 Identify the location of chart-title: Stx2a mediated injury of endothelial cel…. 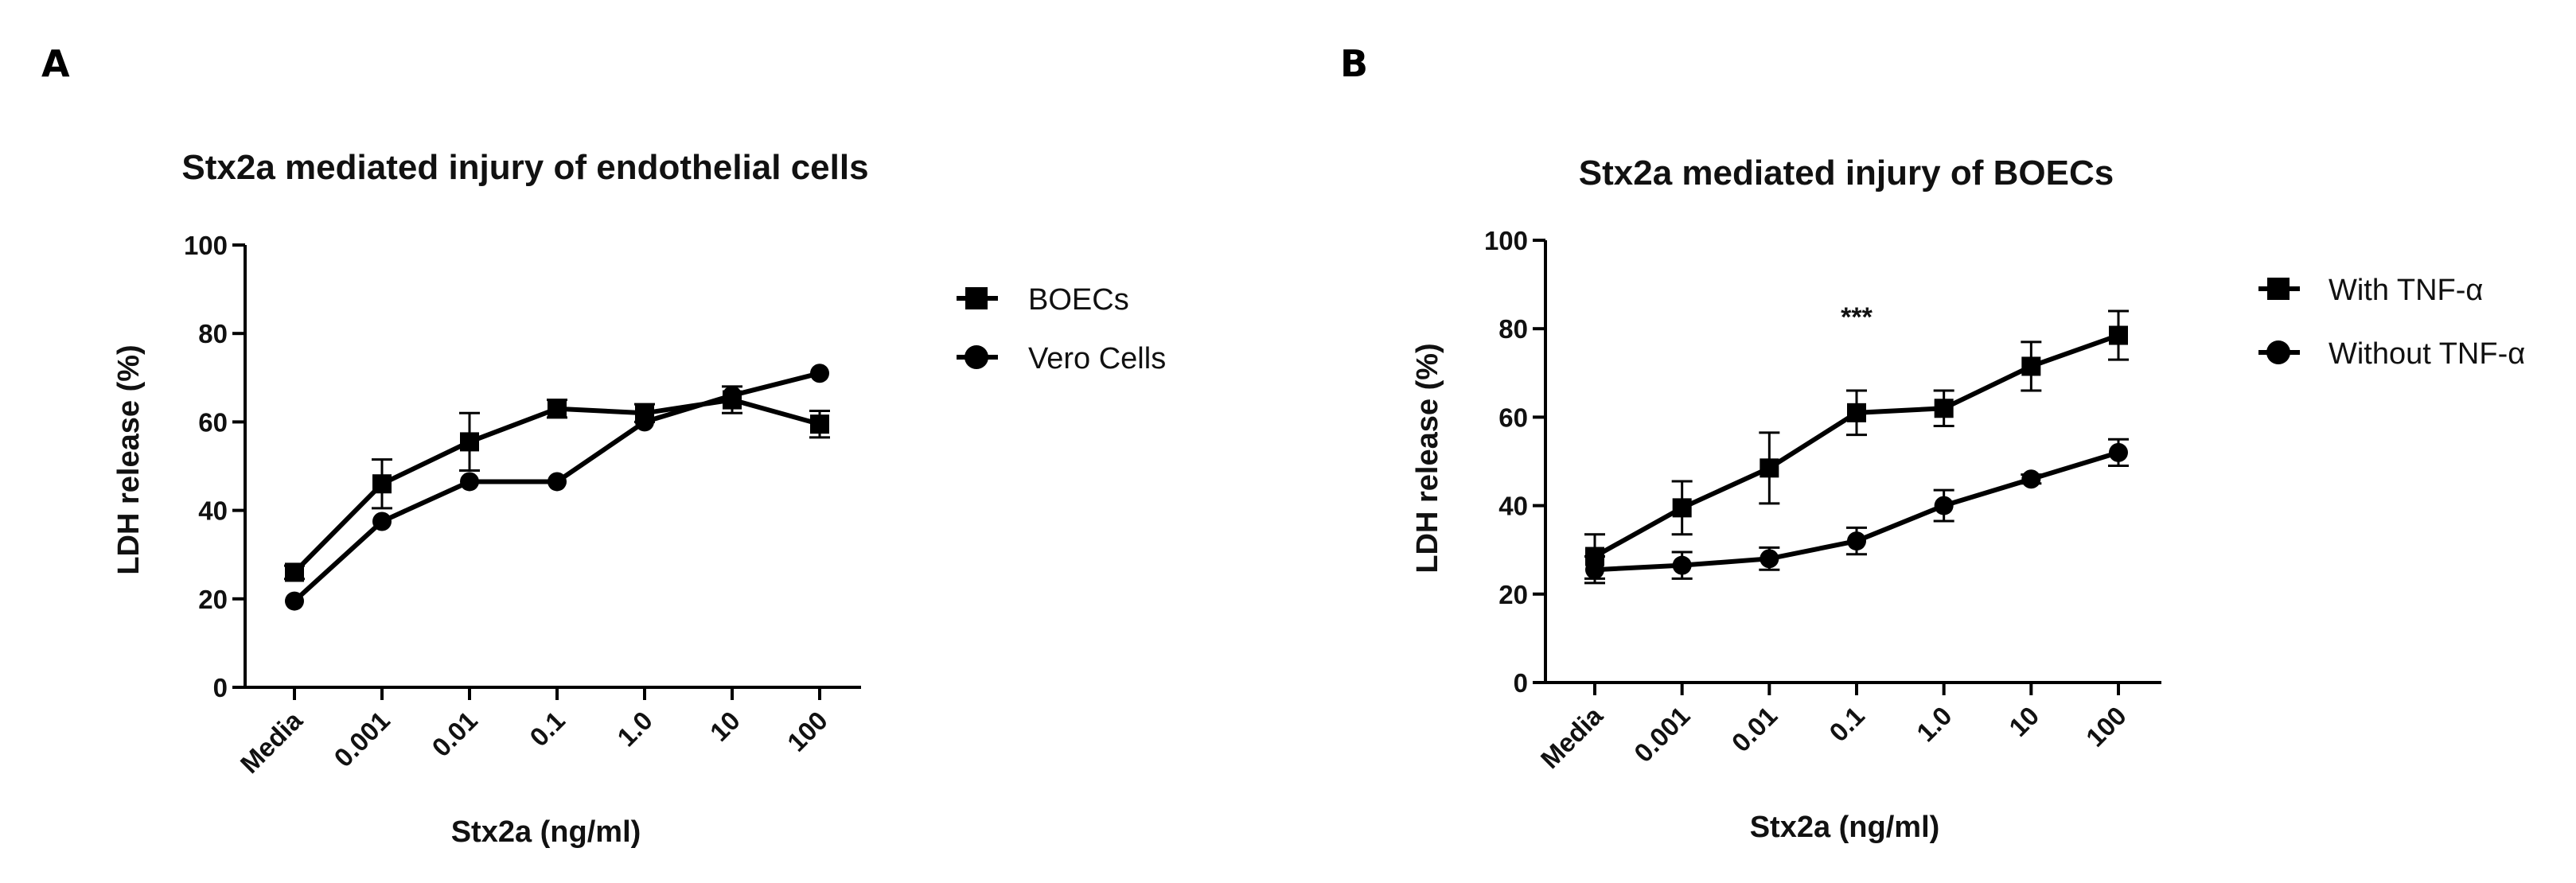
(524, 167).